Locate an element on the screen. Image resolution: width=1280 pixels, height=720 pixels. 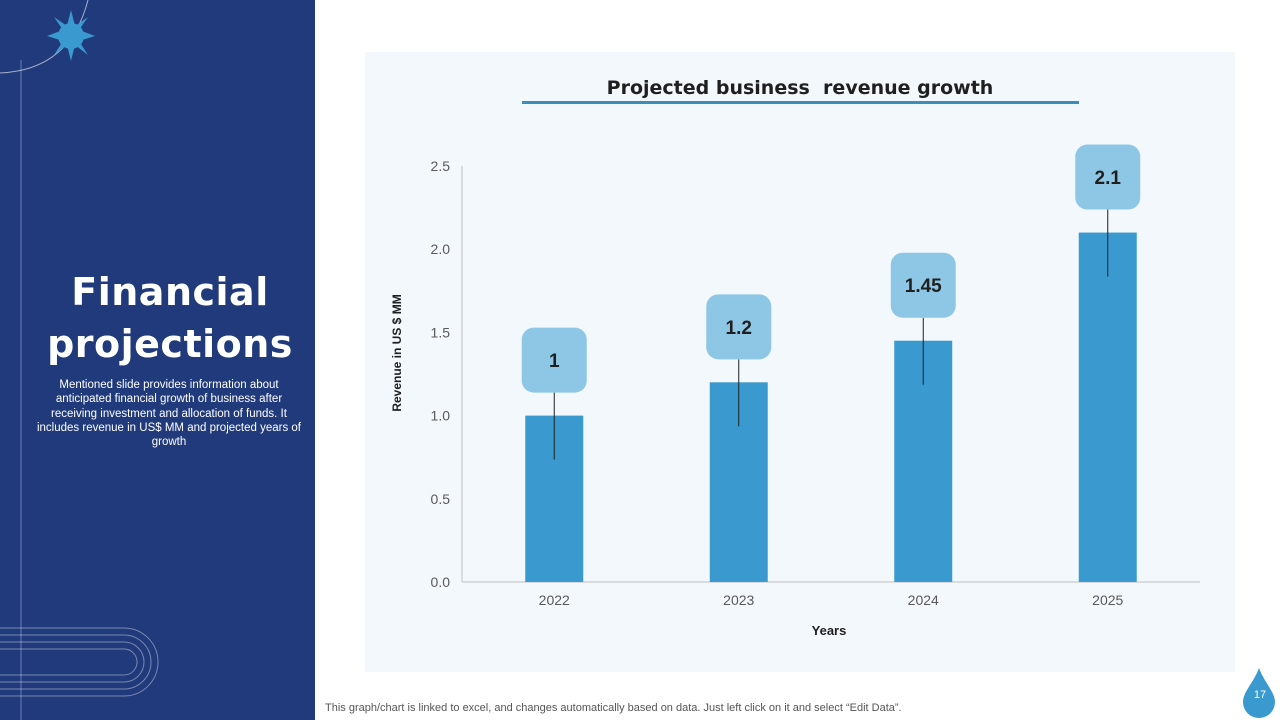
x-axis-label: Years is located at coordinates (829, 630).